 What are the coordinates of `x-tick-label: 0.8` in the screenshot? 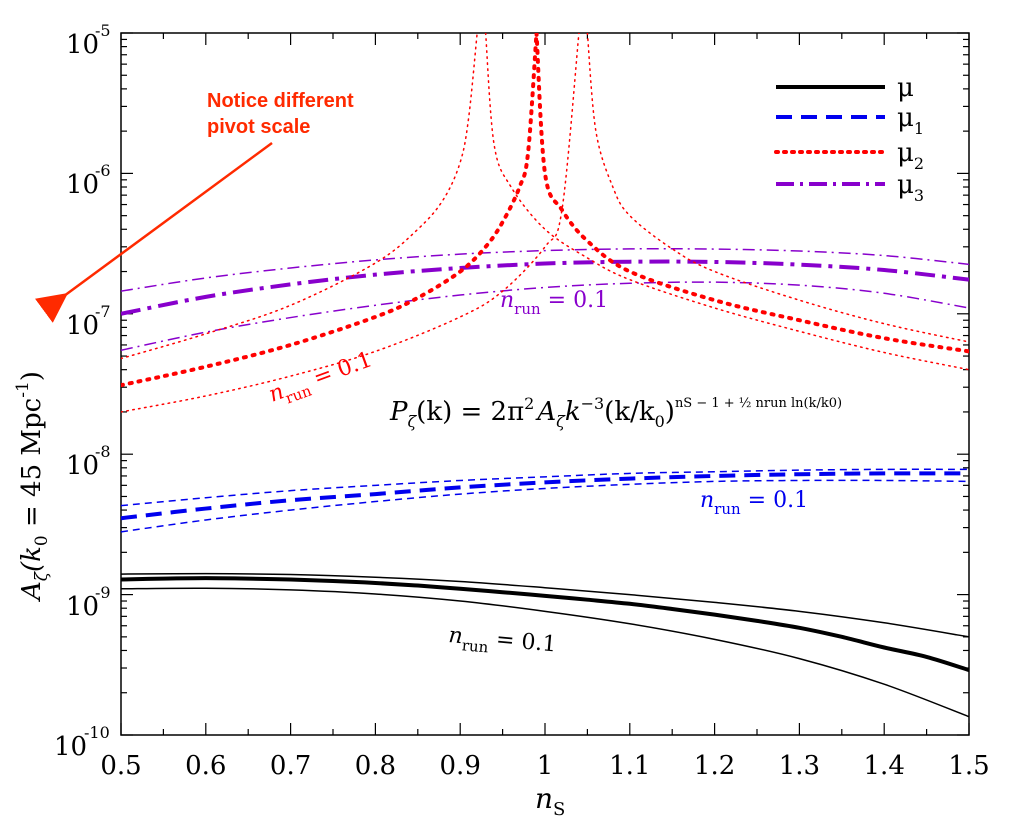 It's located at (375, 766).